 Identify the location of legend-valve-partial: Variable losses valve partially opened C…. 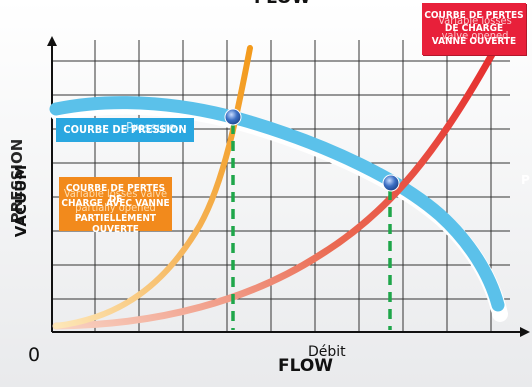
(115, 206).